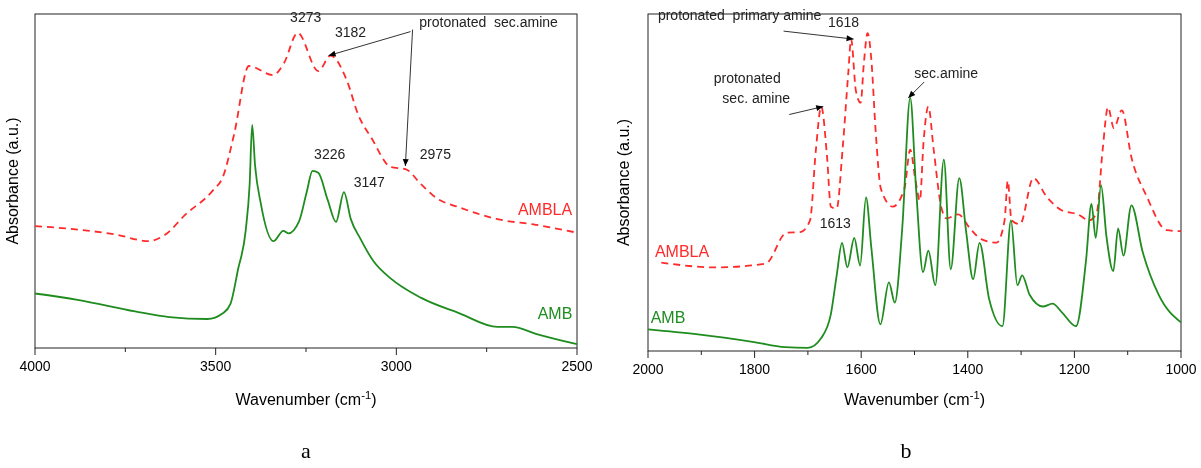 This screenshot has width=1201, height=468. What do you see at coordinates (861, 369) in the screenshot?
I see `x-tick-label: 1600` at bounding box center [861, 369].